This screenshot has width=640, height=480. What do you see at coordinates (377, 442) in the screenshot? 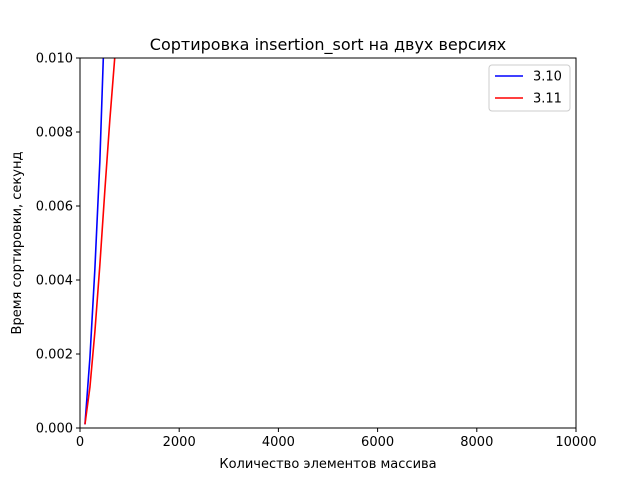
I see `x-tick-label: 6000` at bounding box center [377, 442].